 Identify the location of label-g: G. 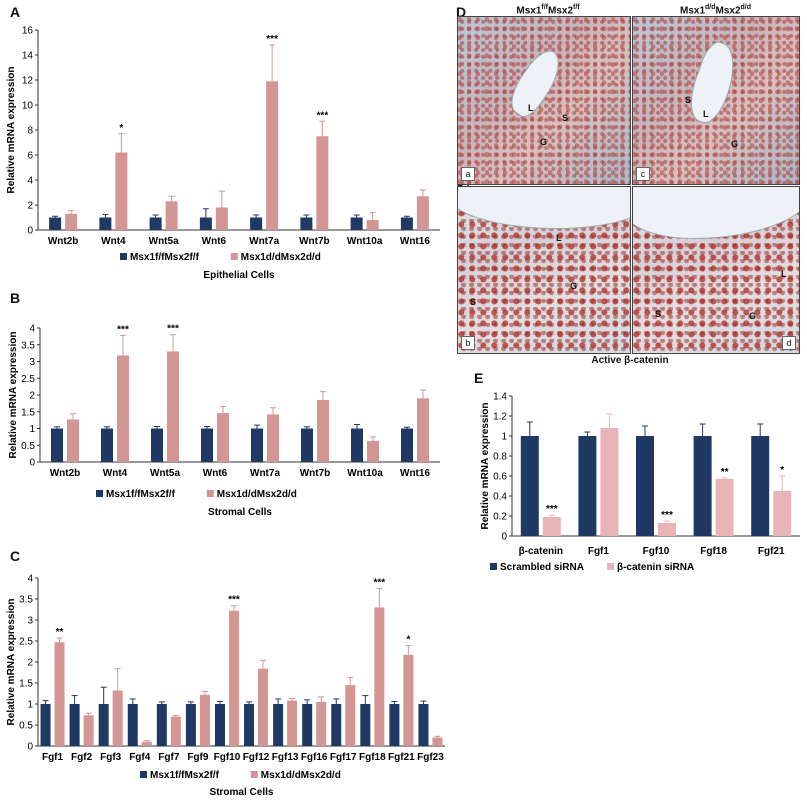
(544, 142).